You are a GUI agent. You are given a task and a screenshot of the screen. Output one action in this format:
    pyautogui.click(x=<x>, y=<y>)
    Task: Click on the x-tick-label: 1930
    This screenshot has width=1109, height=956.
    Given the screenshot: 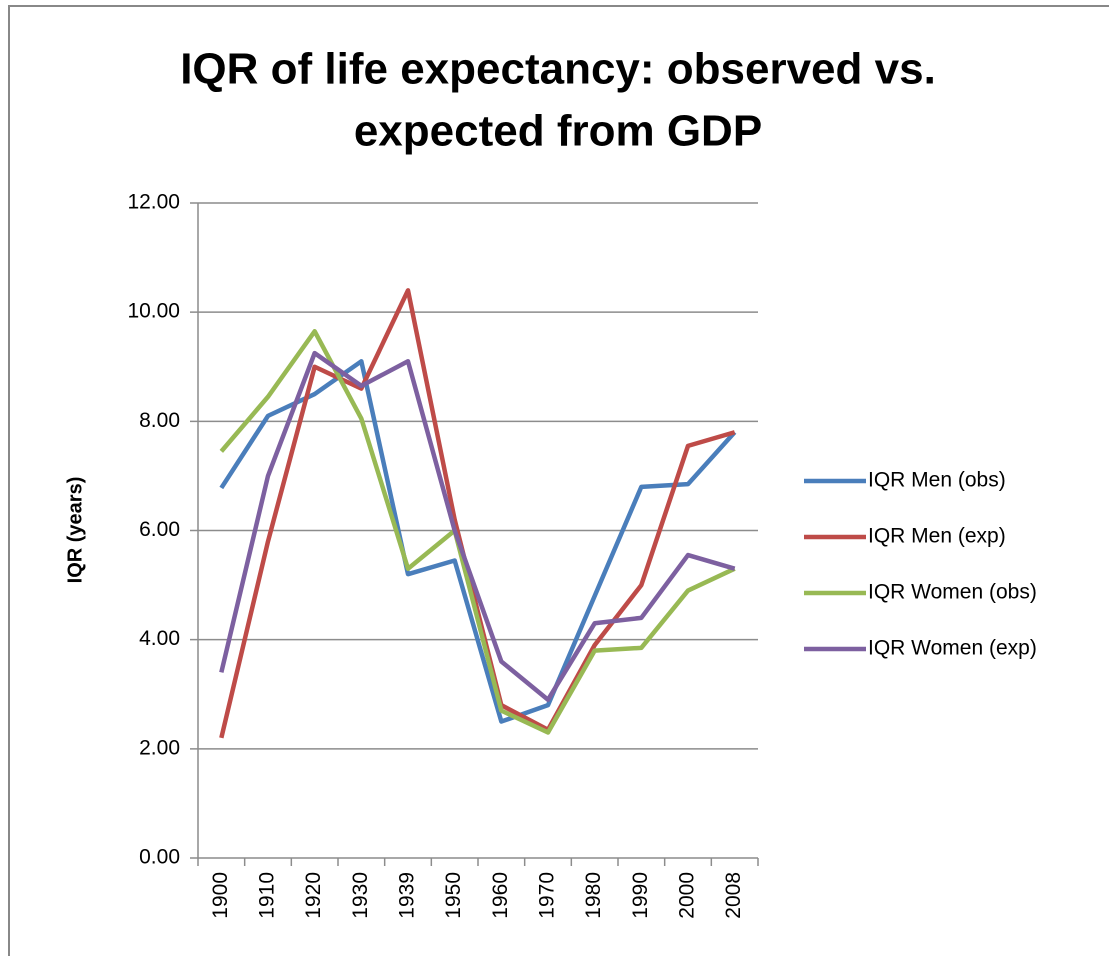 What is the action you would take?
    pyautogui.click(x=360, y=895)
    